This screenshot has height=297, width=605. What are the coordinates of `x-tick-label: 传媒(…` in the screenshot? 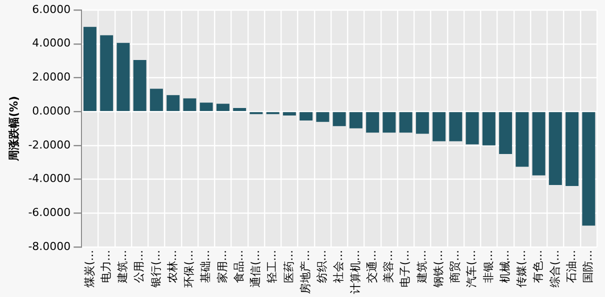 It's located at (521, 269).